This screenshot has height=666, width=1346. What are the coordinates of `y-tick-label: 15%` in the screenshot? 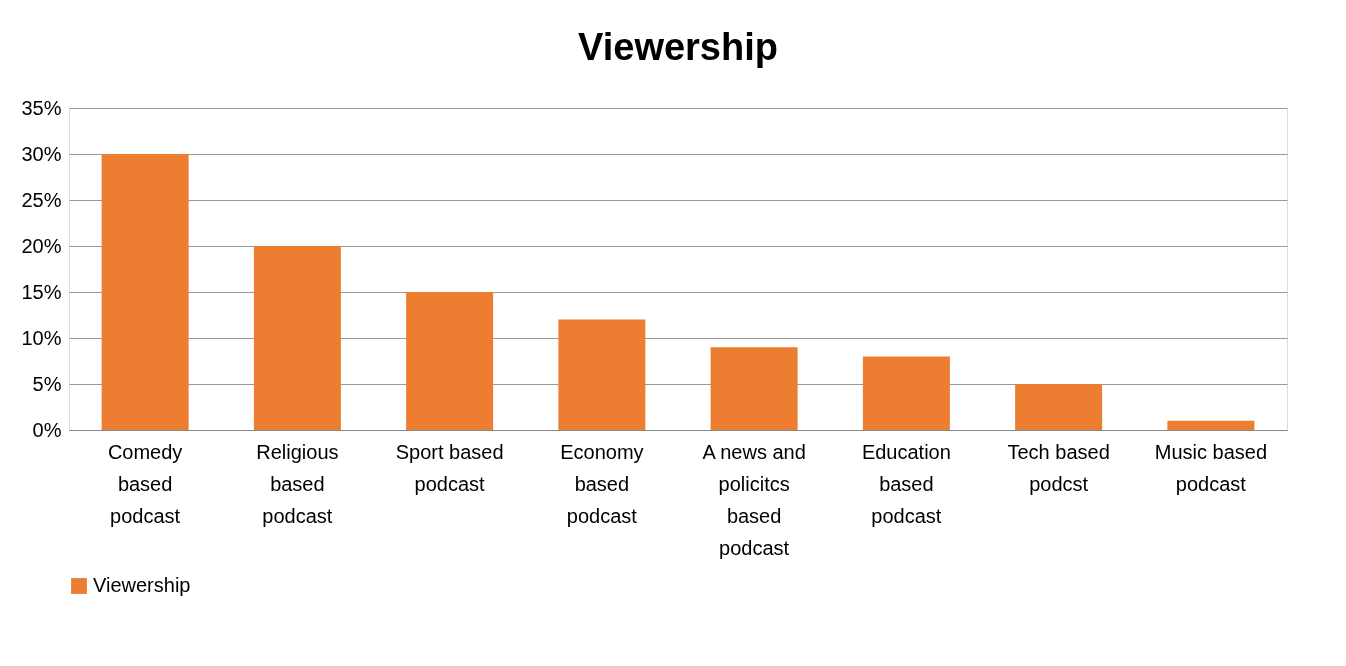 It's located at (41, 291).